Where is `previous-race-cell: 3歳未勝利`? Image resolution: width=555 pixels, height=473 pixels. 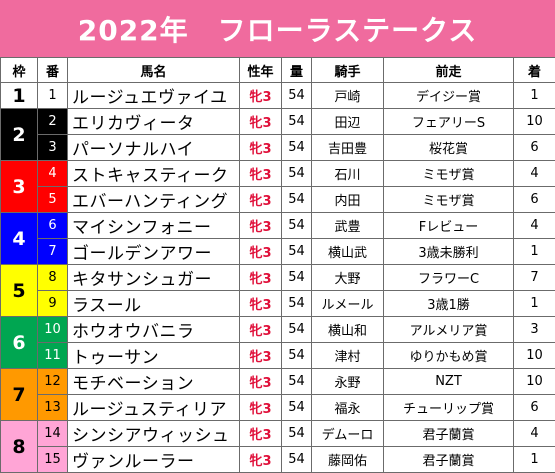 previous-race-cell: 3歳未勝利 is located at coordinates (449, 252).